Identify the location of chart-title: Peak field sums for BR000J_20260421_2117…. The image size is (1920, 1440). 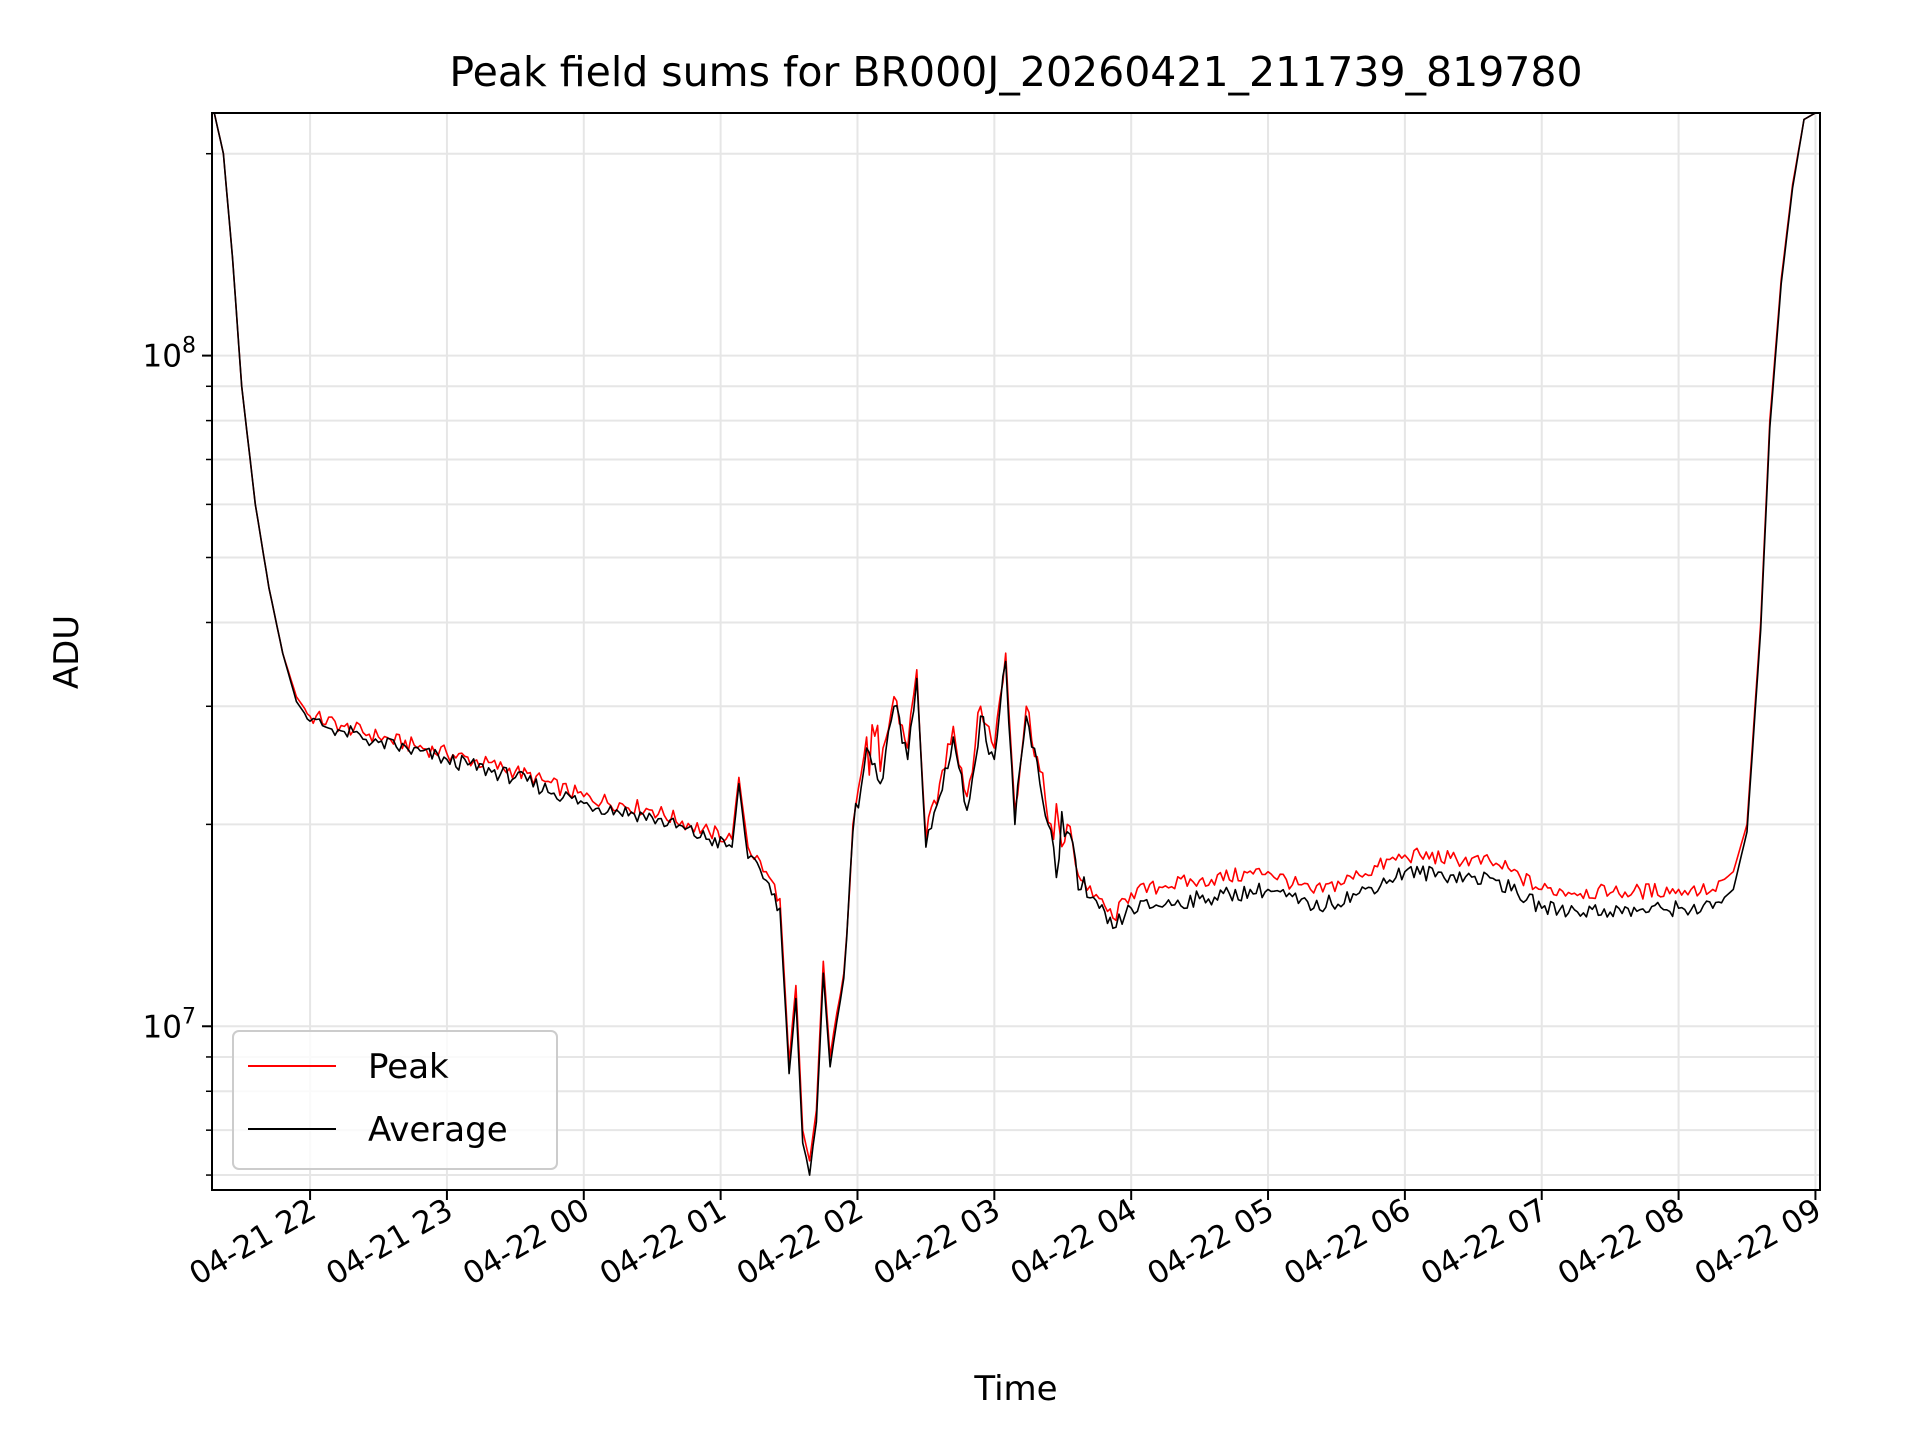
(1015, 72).